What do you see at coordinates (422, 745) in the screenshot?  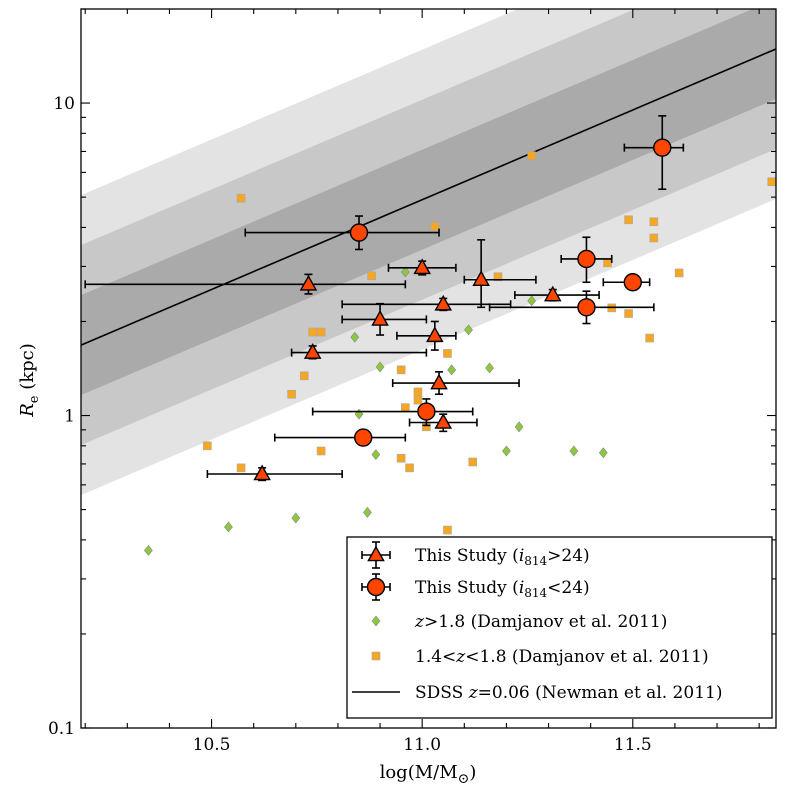 I see `x-tick-label: 11.0` at bounding box center [422, 745].